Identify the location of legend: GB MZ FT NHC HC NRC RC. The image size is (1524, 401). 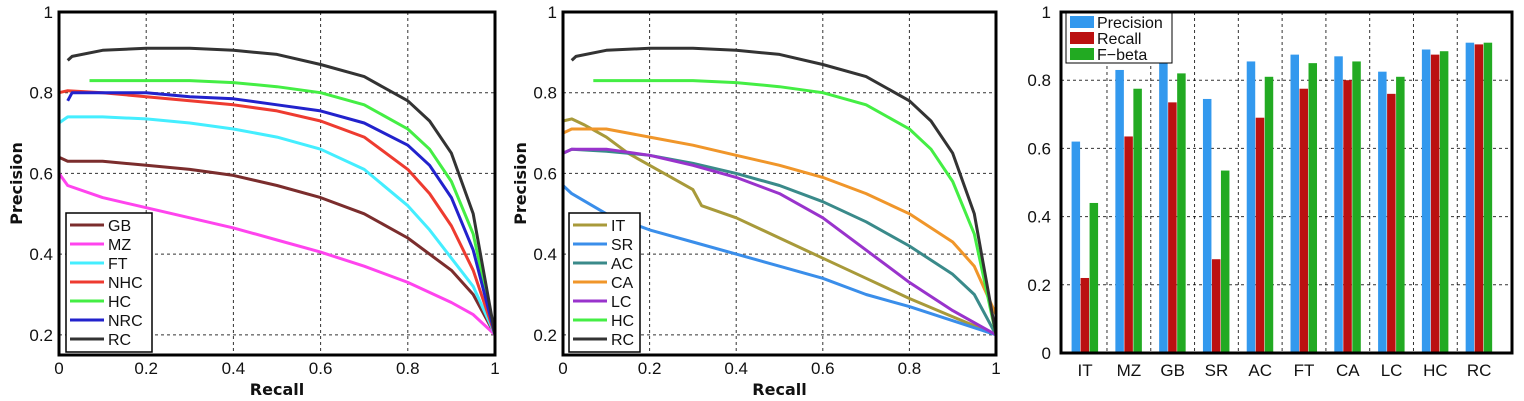
(109, 282).